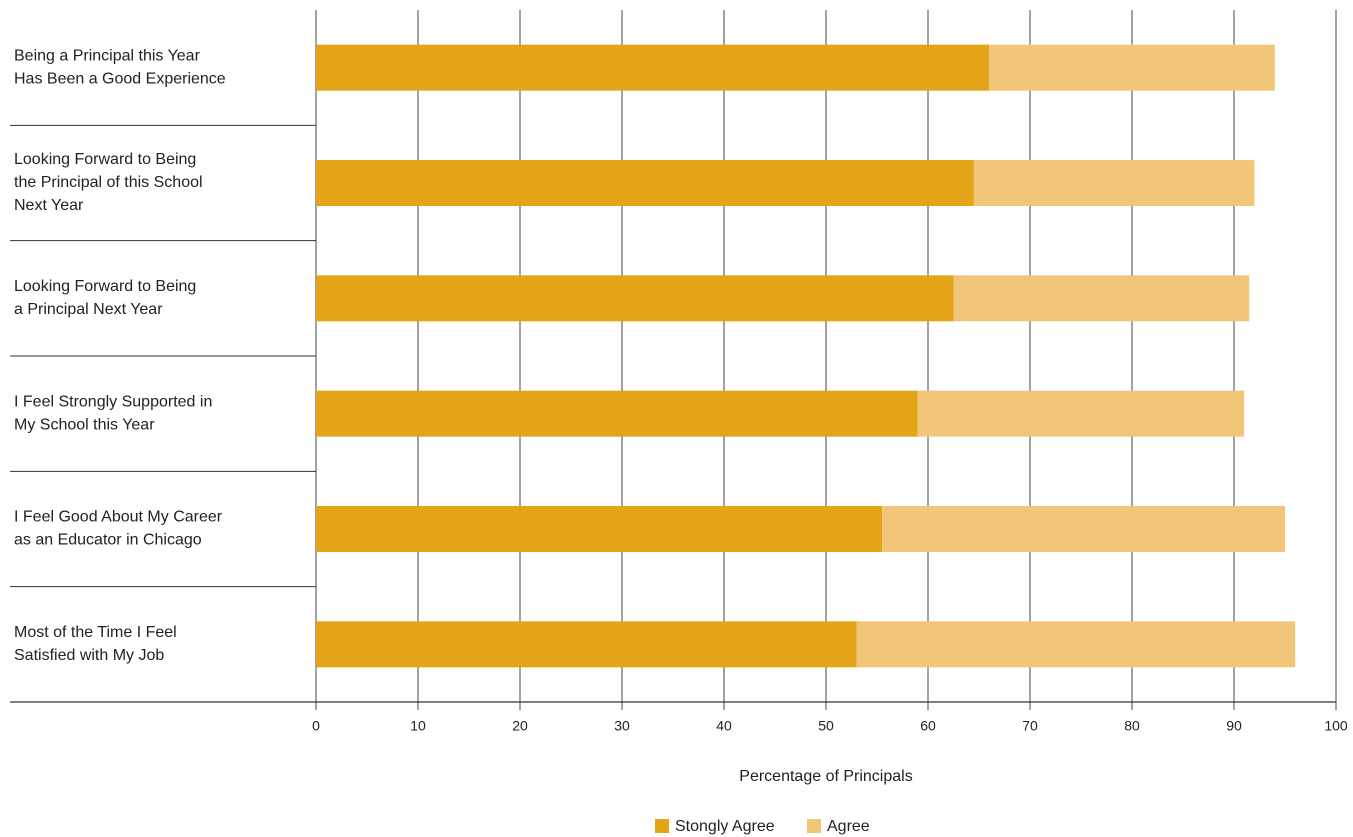  Describe the element at coordinates (118, 517) in the screenshot. I see `y-tick-label: I Feel Good About My Career` at that location.